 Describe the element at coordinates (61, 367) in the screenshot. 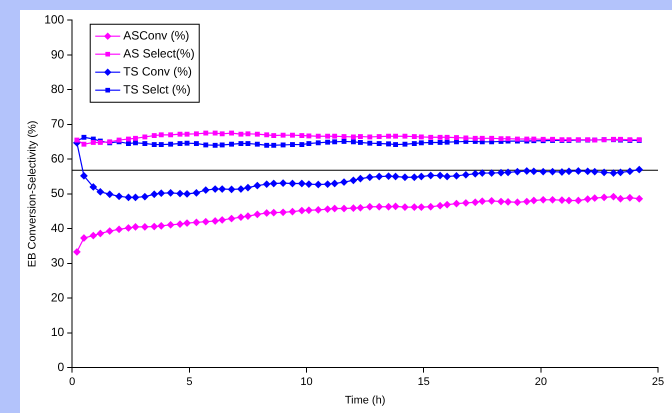

I see `y-tick-label: 0` at that location.